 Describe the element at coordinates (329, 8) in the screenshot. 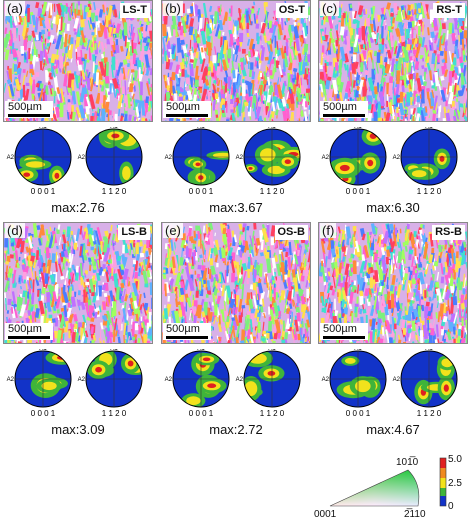

I see `panel-letter: (c)` at that location.